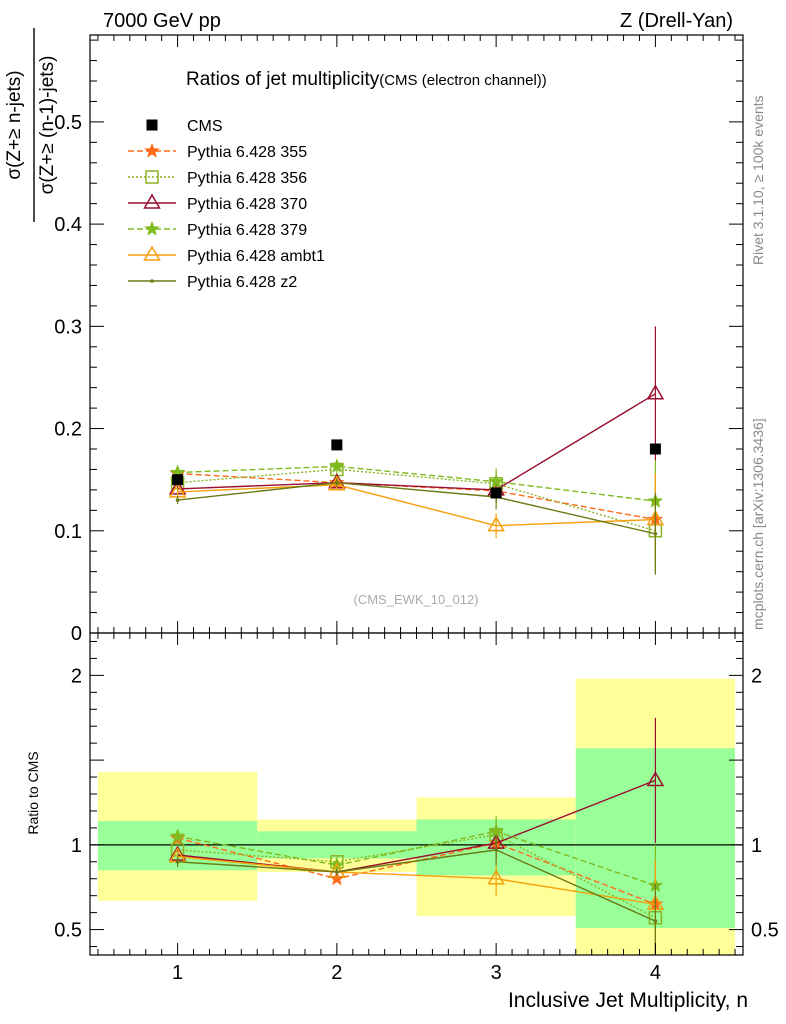 This screenshot has width=786, height=1024. Describe the element at coordinates (655, 973) in the screenshot. I see `x-tick-label: 4` at that location.